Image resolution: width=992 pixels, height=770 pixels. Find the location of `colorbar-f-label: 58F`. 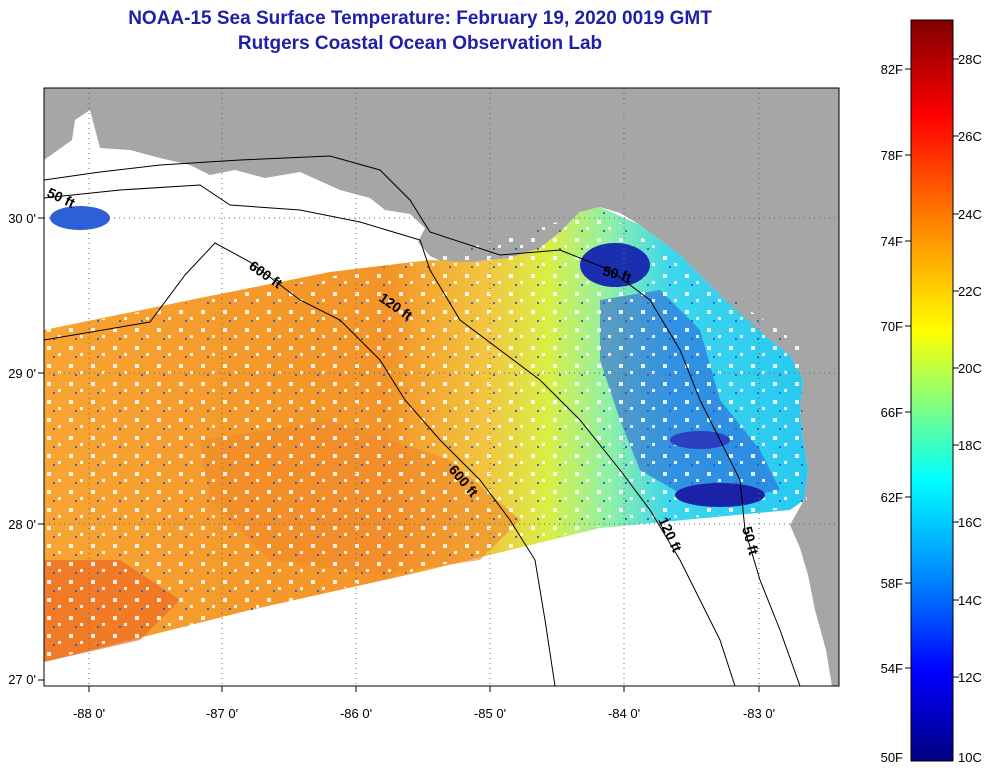

colorbar-f-label: 58F is located at coordinates (892, 583).